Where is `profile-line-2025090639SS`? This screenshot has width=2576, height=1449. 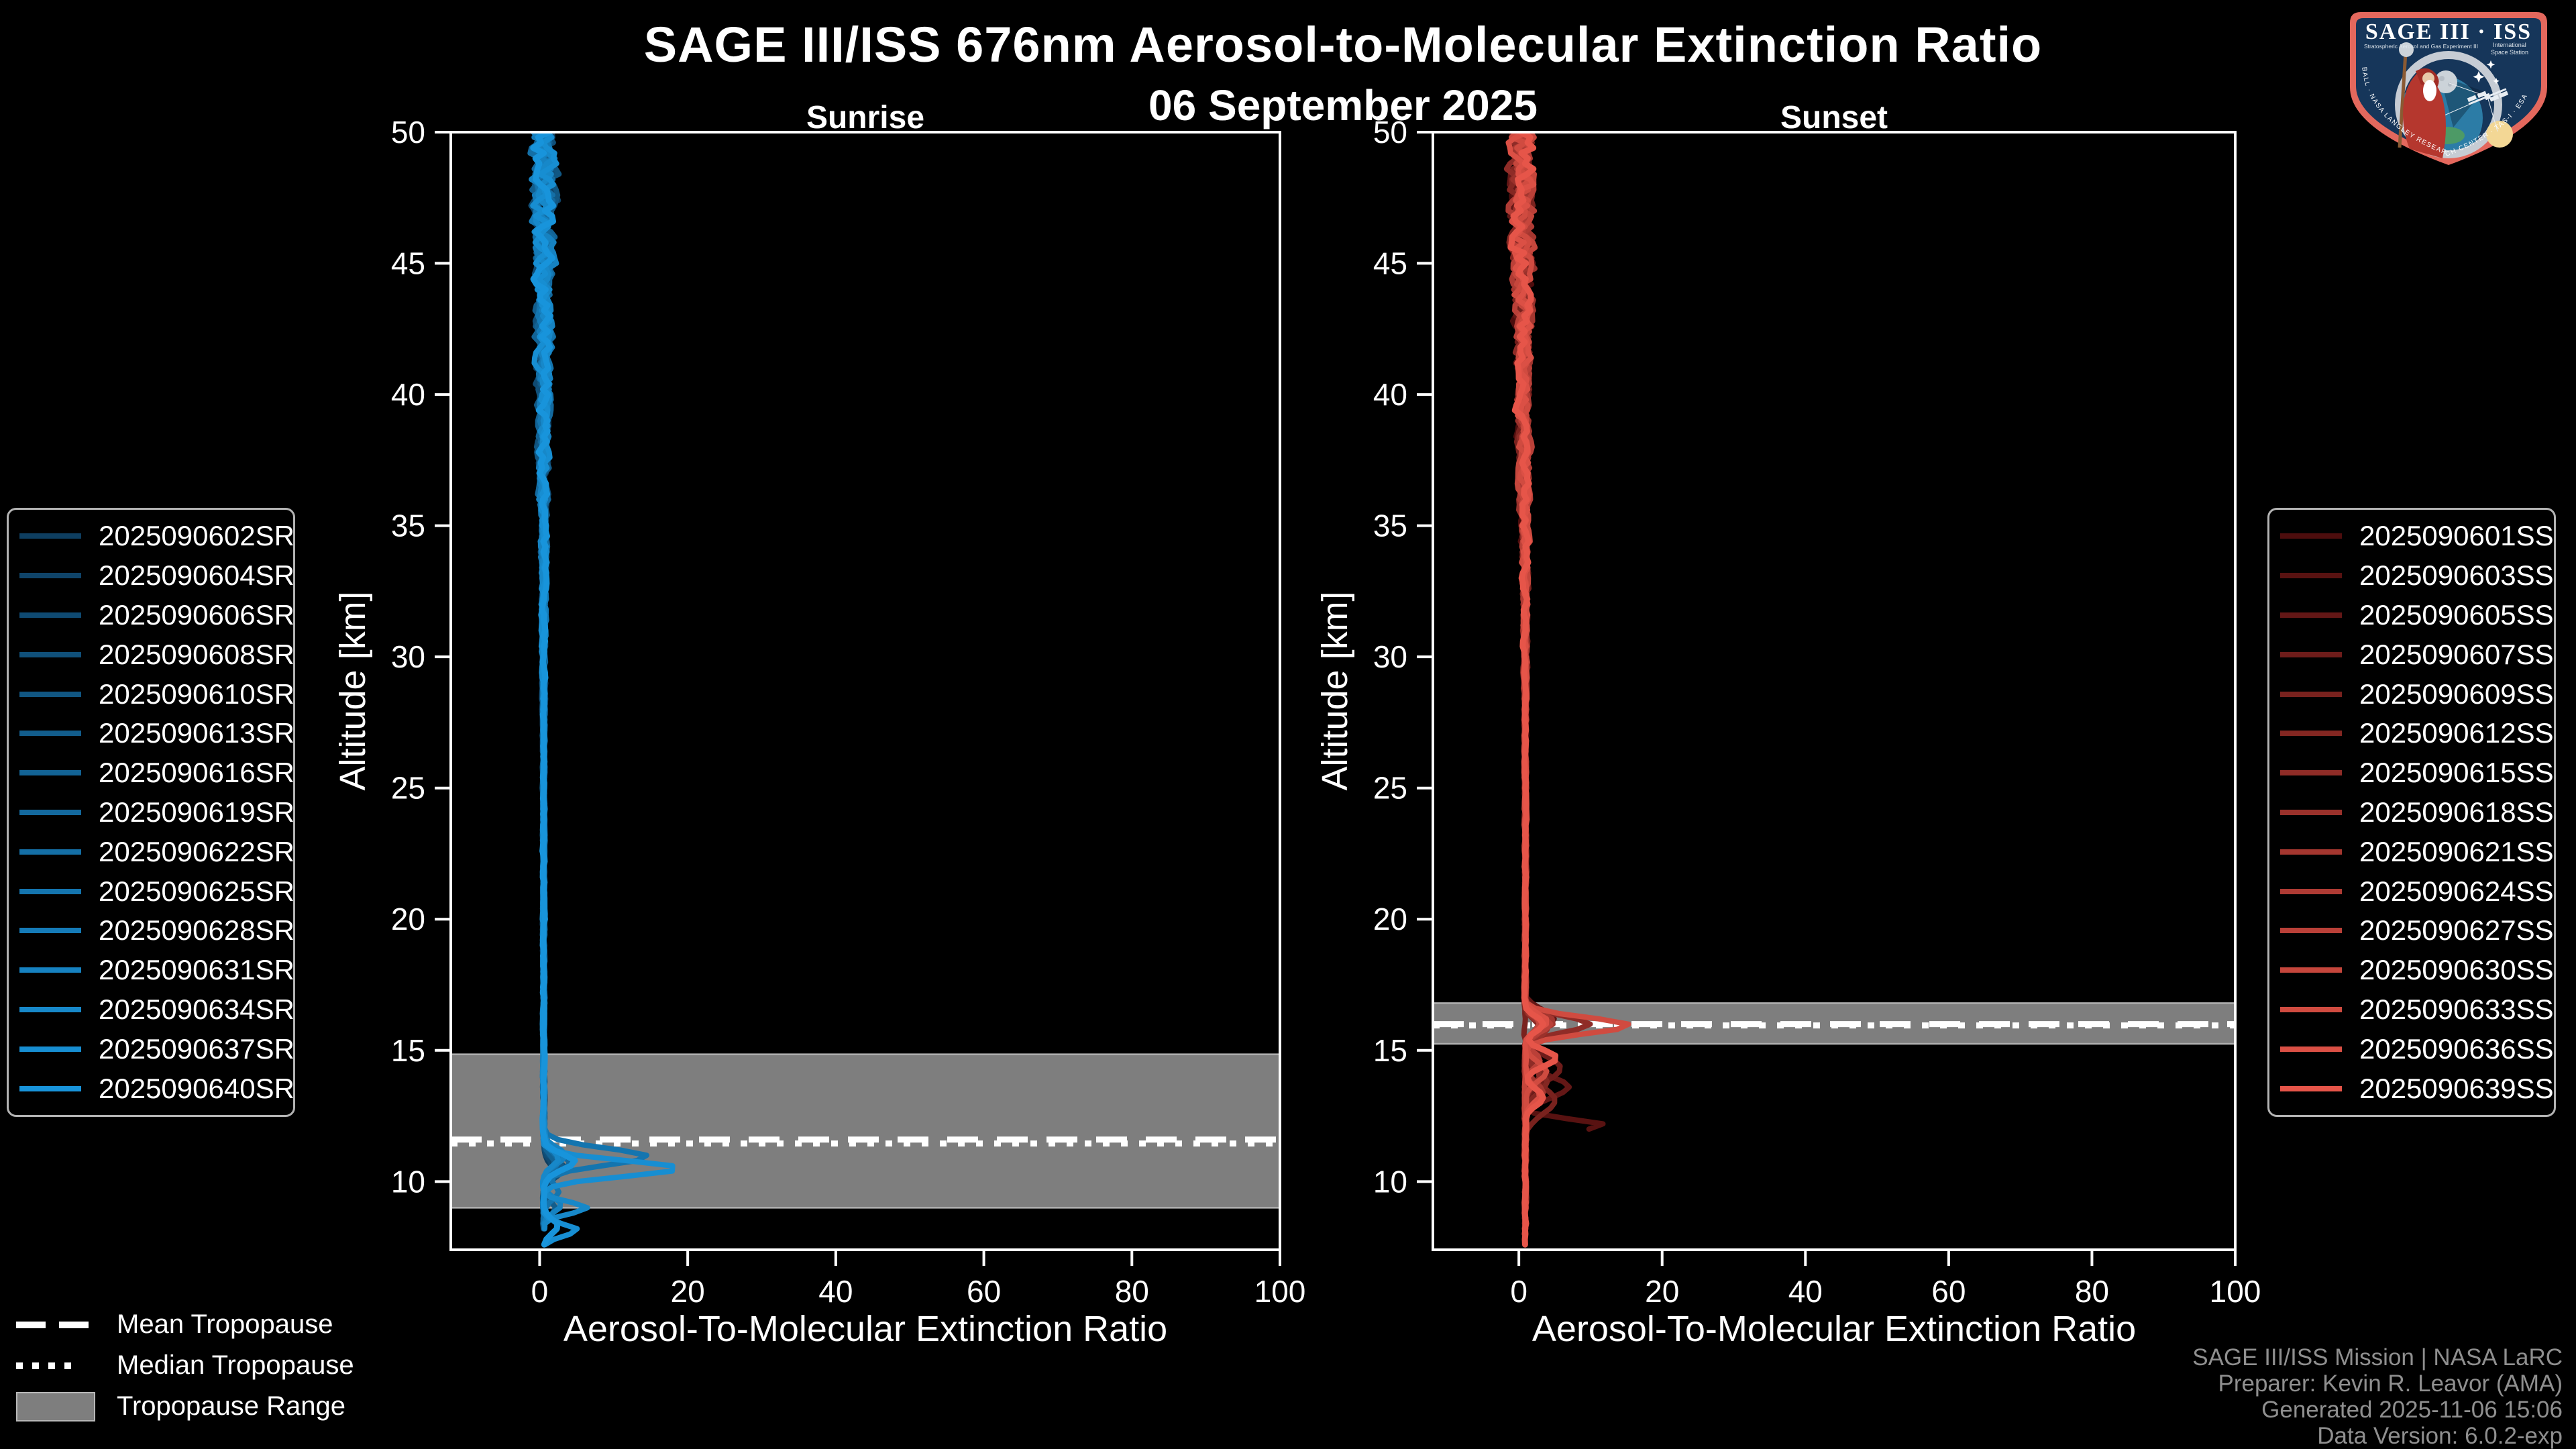
profile-line-2025090639SS is located at coordinates (1532, 690).